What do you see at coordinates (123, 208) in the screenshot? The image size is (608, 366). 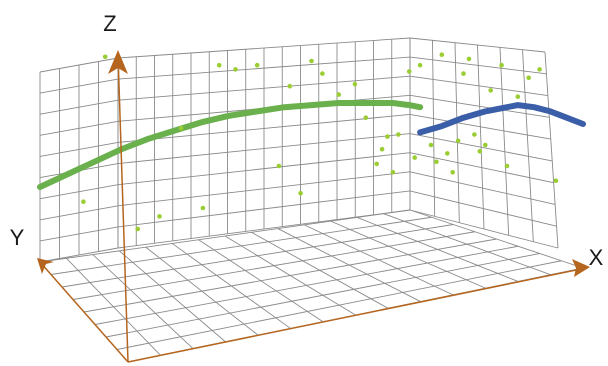 I see `z-axis-line` at bounding box center [123, 208].